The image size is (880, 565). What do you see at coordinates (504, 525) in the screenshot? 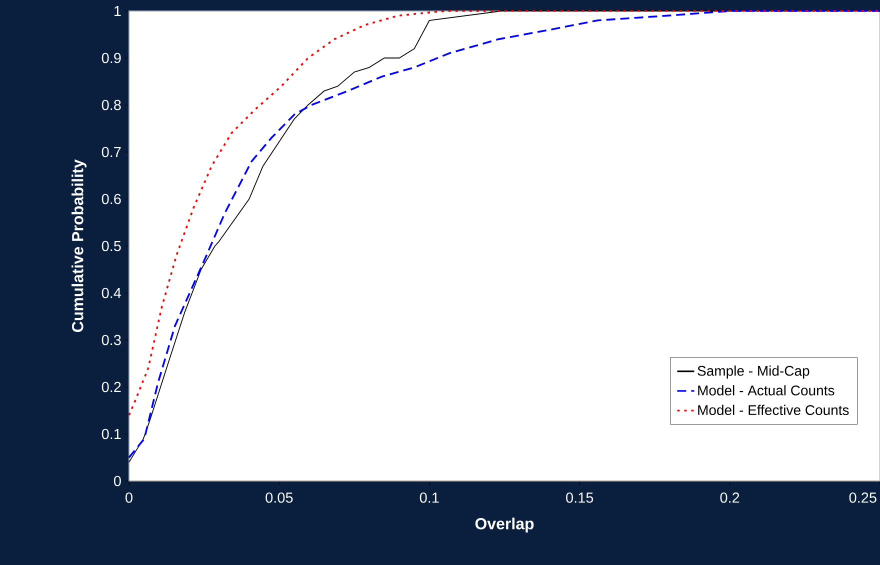
I see `x-axis-title: Overlap` at bounding box center [504, 525].